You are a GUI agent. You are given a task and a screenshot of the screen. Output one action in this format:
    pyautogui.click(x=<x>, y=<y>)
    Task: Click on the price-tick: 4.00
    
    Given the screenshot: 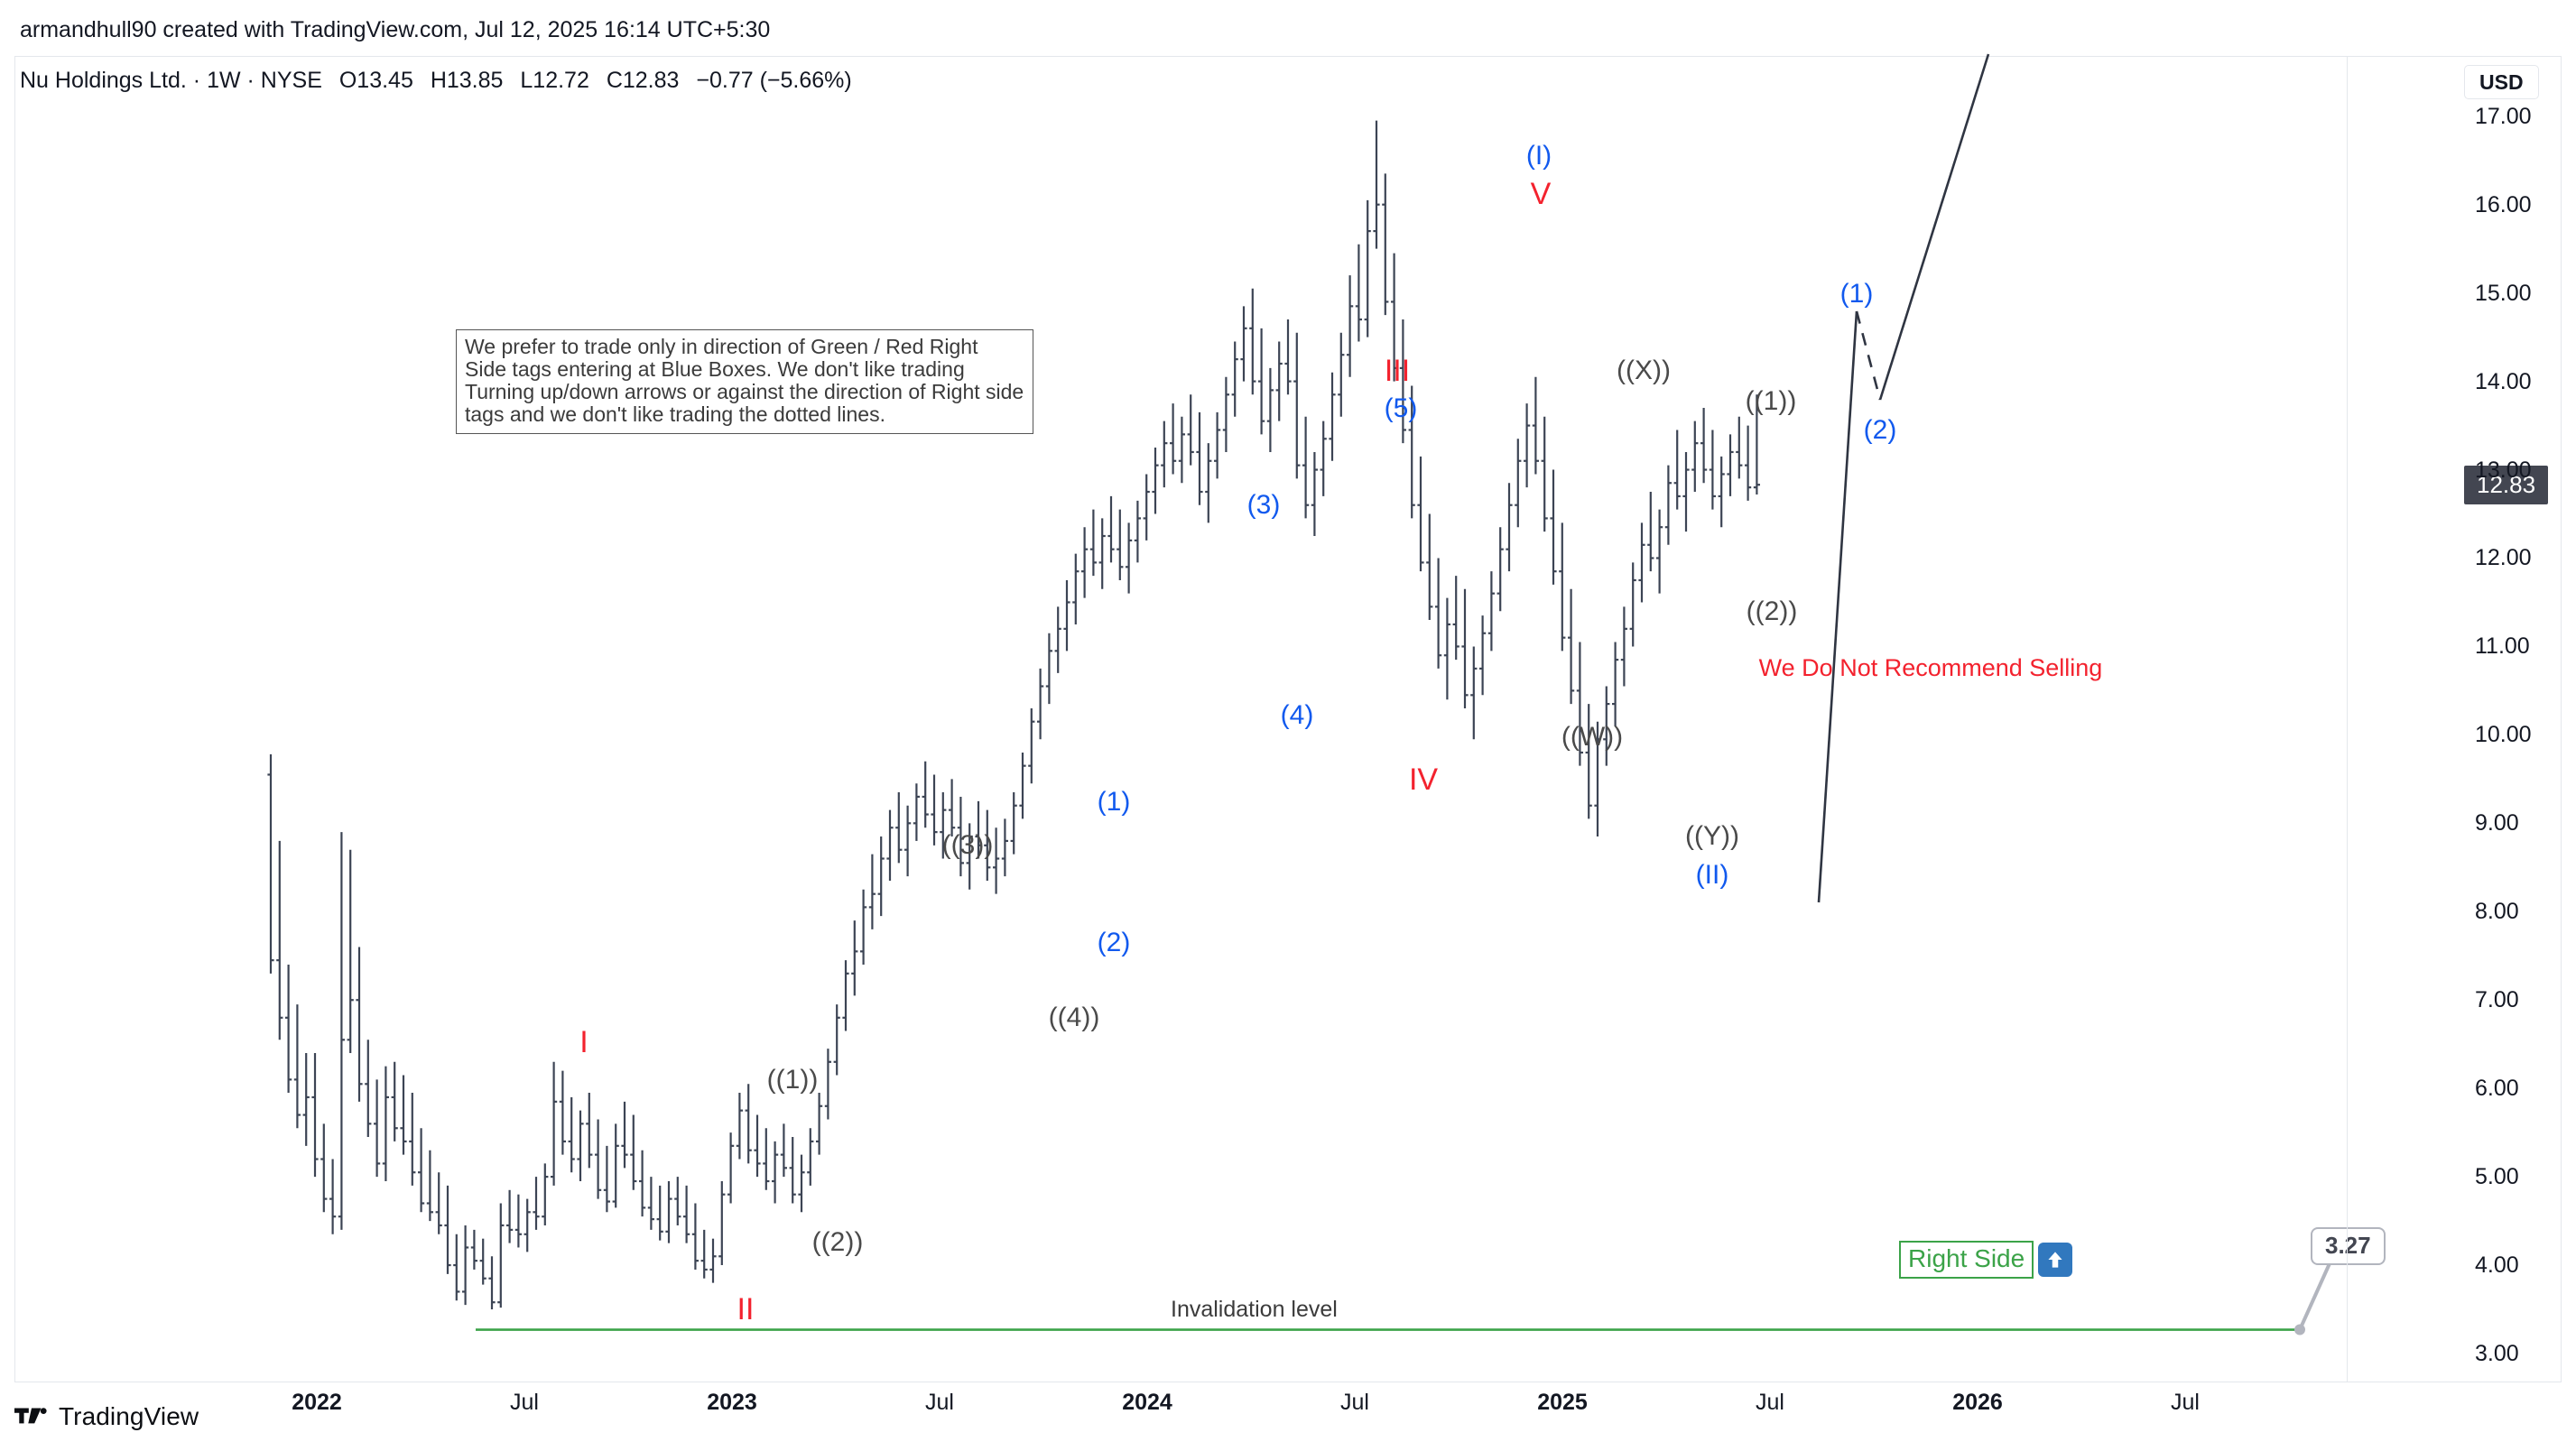 What is the action you would take?
    pyautogui.click(x=2497, y=1265)
    